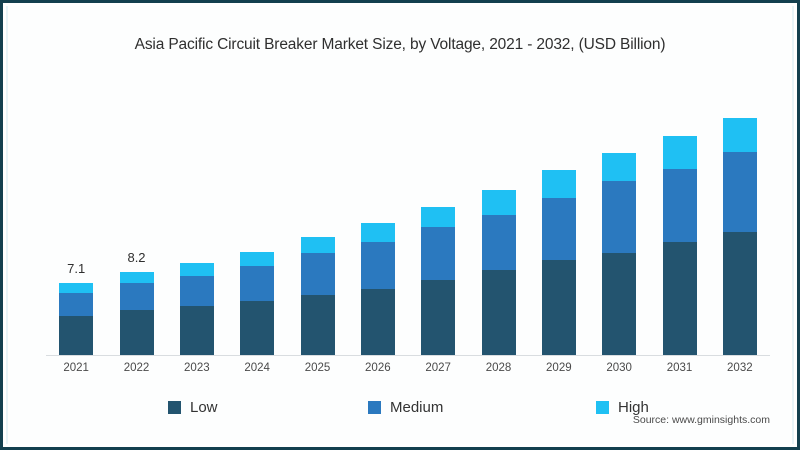  I want to click on x-tick-2028: 2028, so click(498, 368).